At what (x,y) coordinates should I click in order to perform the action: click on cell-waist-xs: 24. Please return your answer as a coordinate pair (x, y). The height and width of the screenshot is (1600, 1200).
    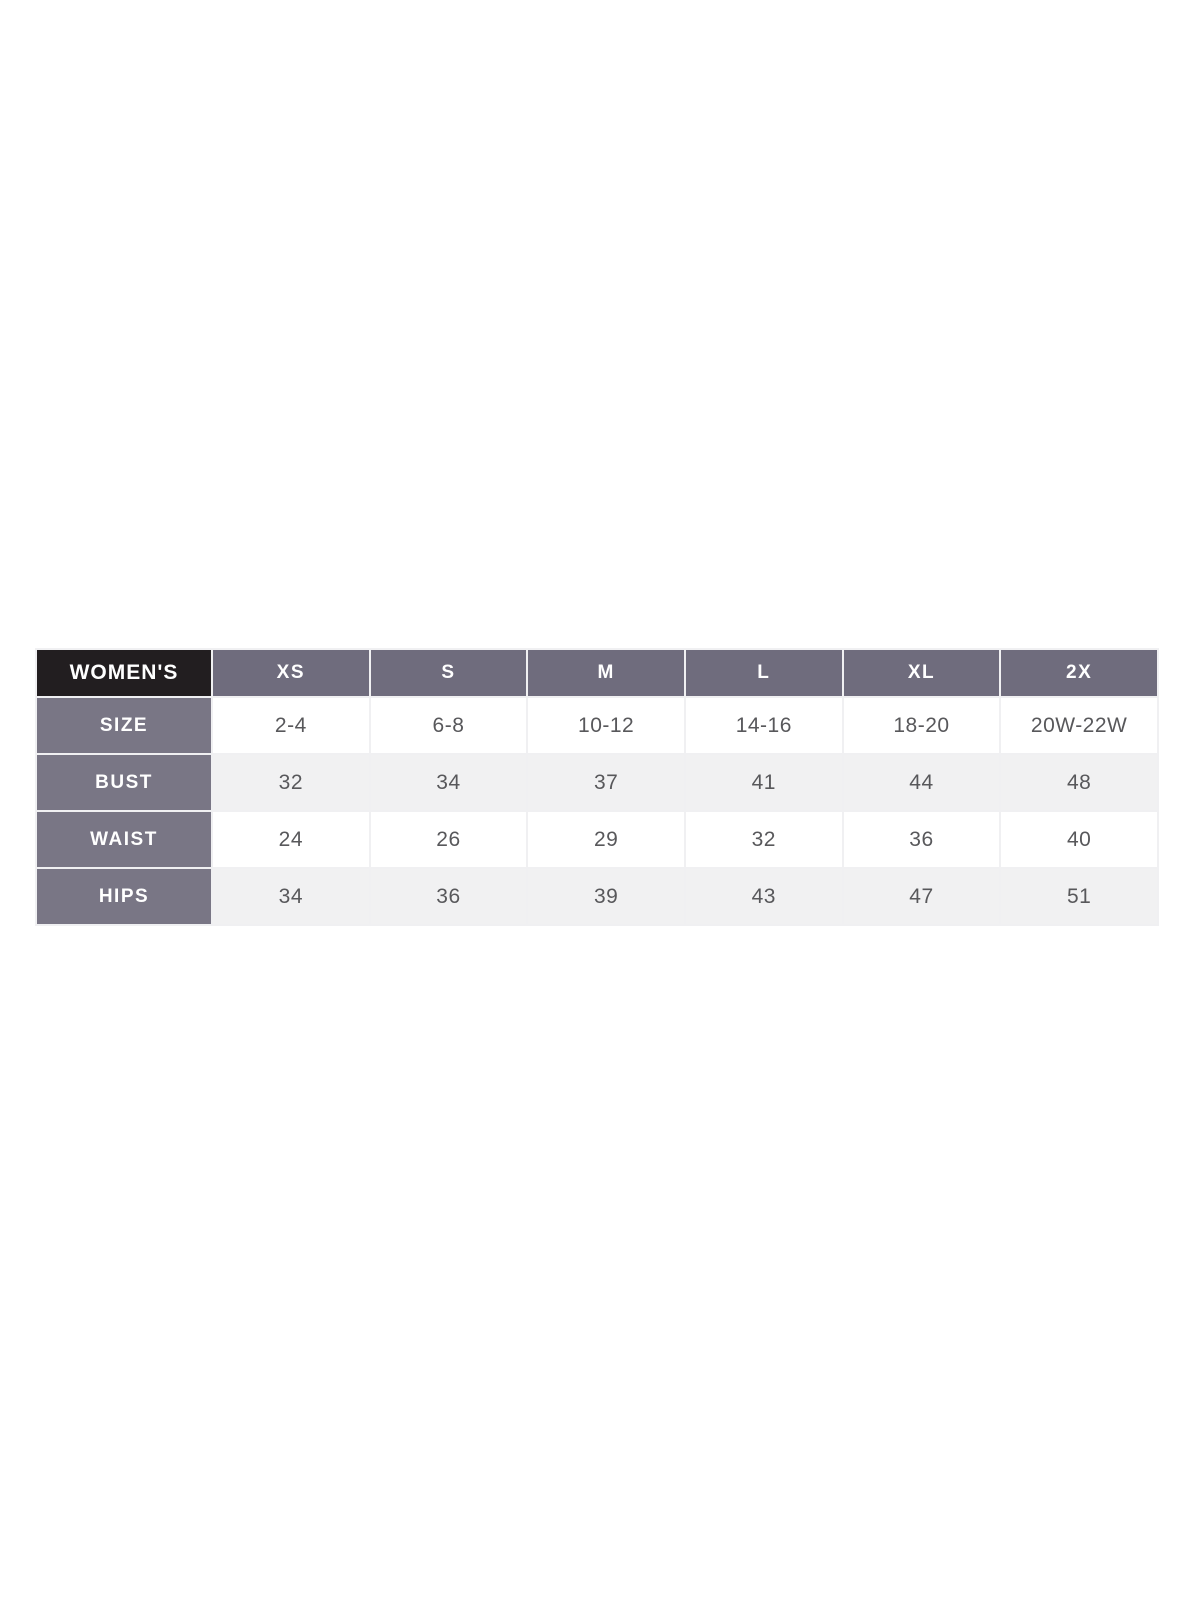
    Looking at the image, I should click on (291, 839).